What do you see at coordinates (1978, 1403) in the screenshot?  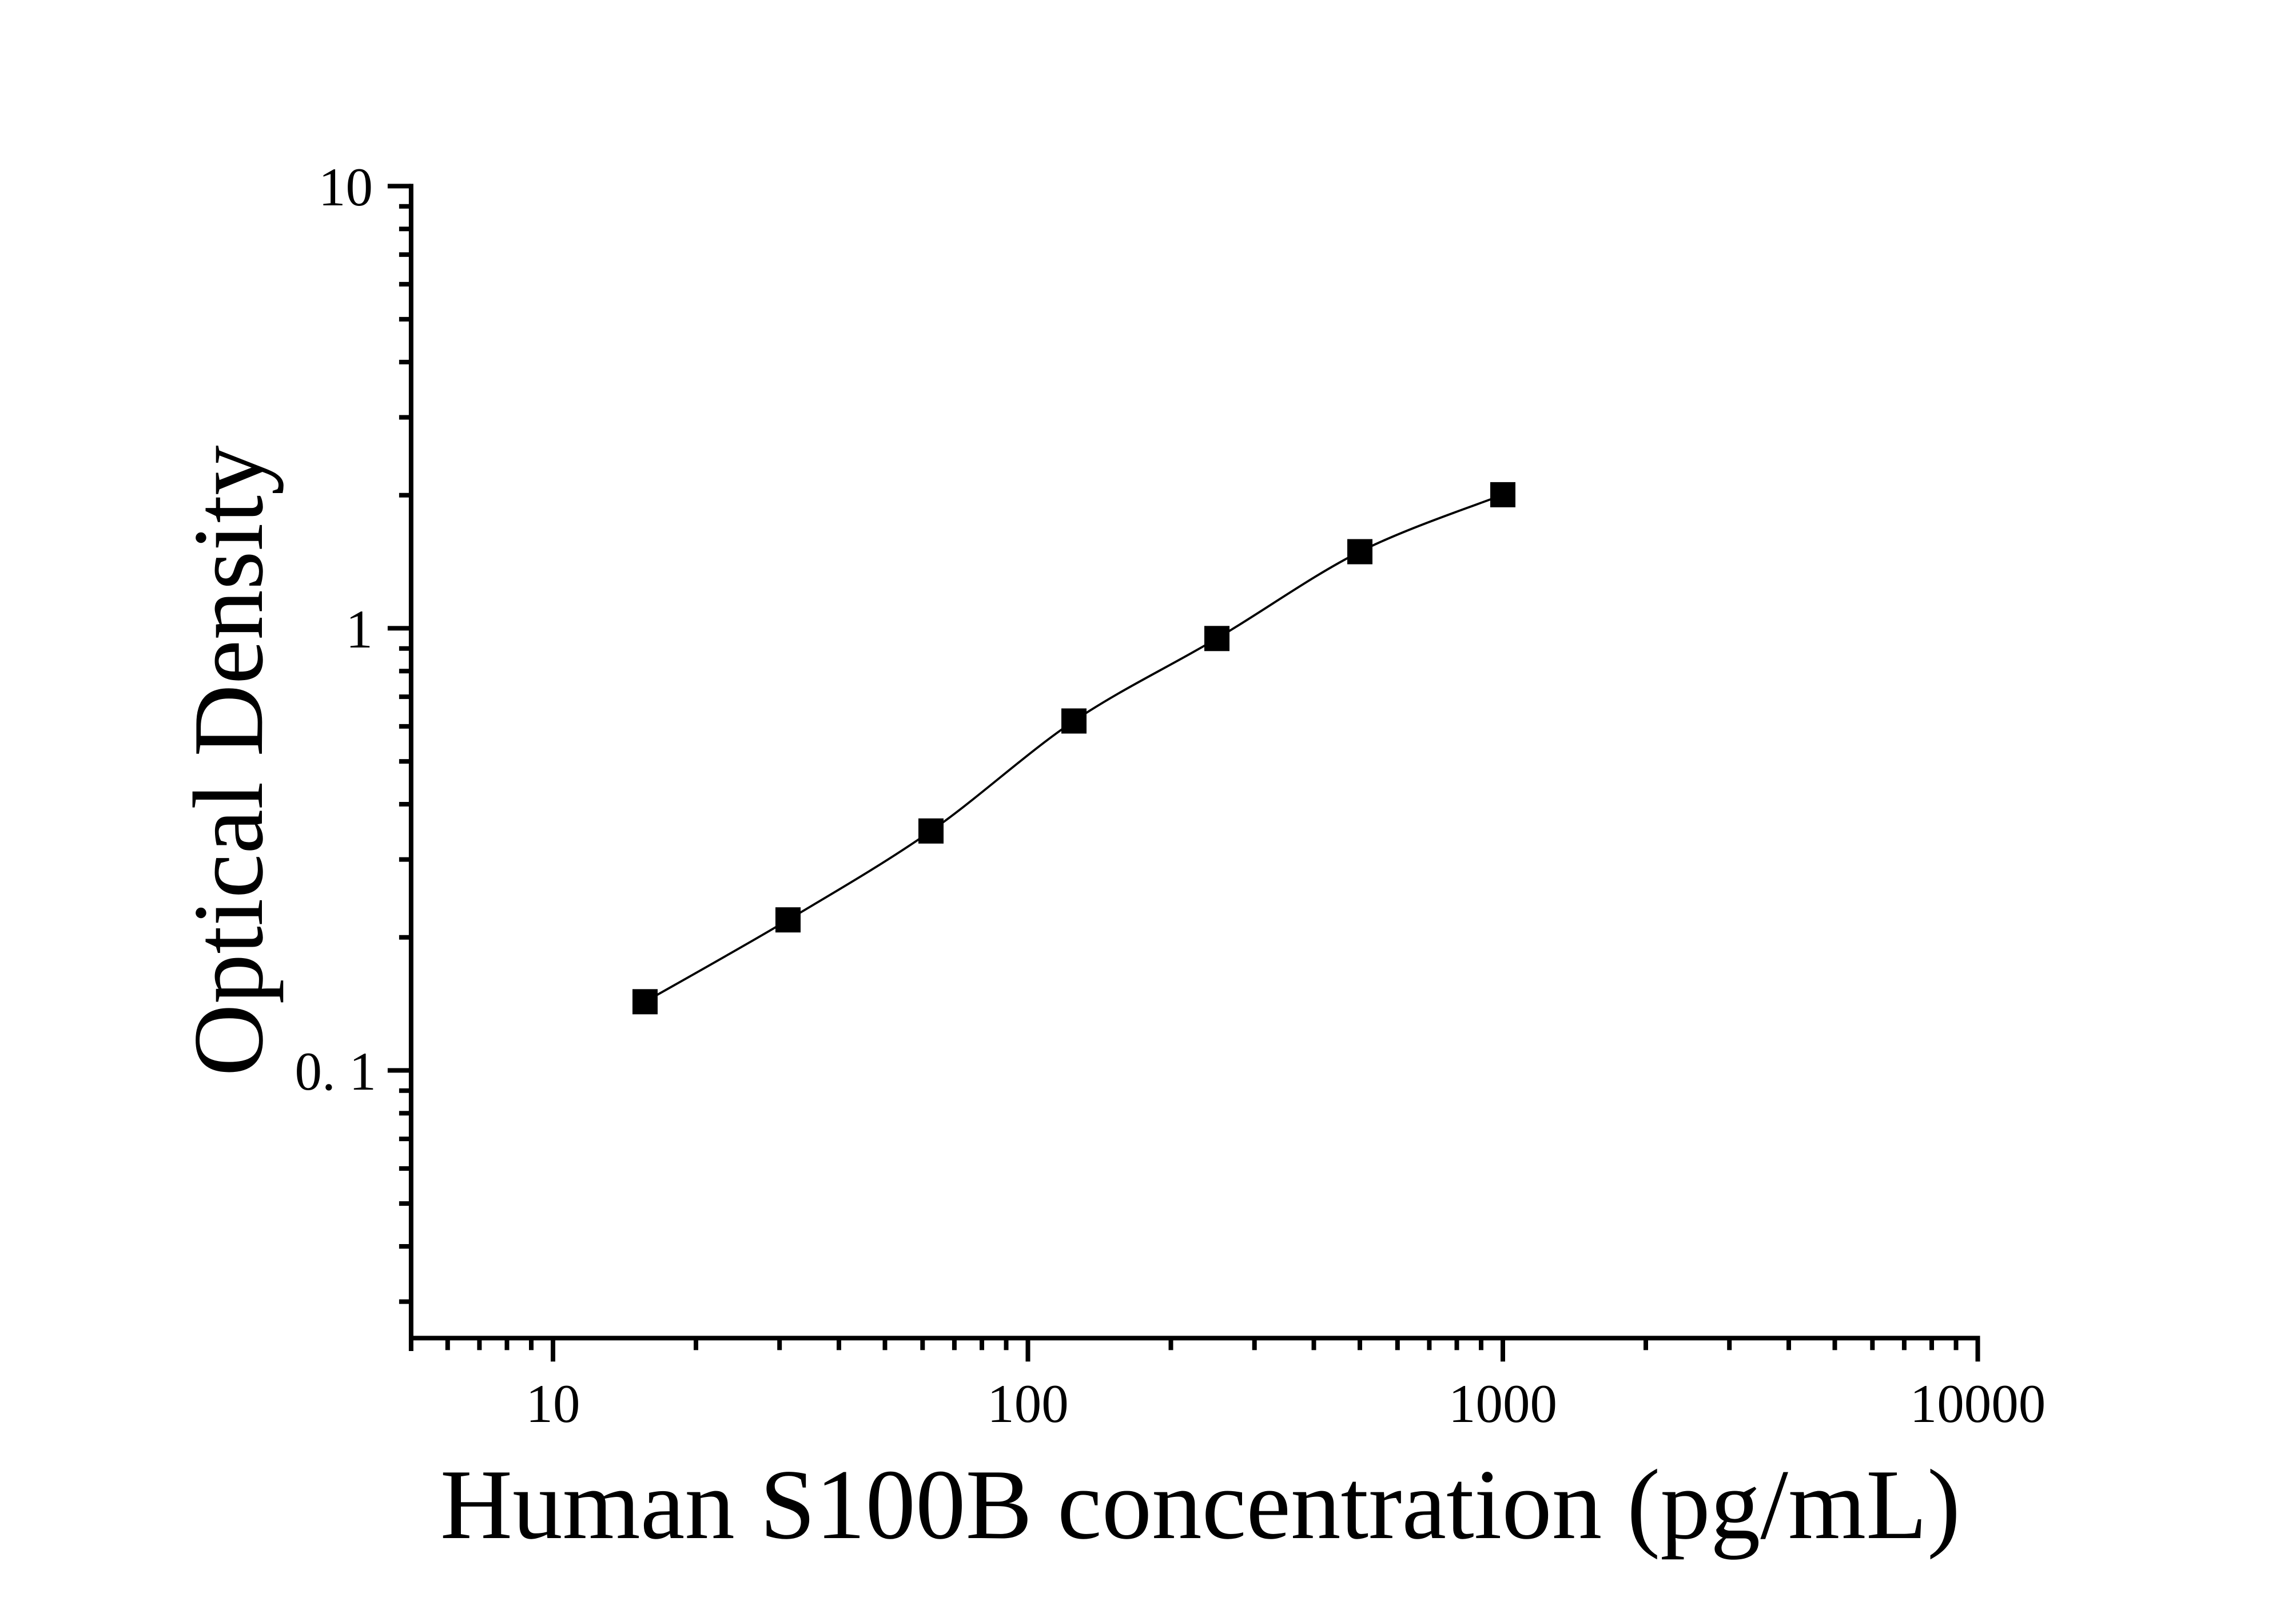 I see `svg-text: 10000` at bounding box center [1978, 1403].